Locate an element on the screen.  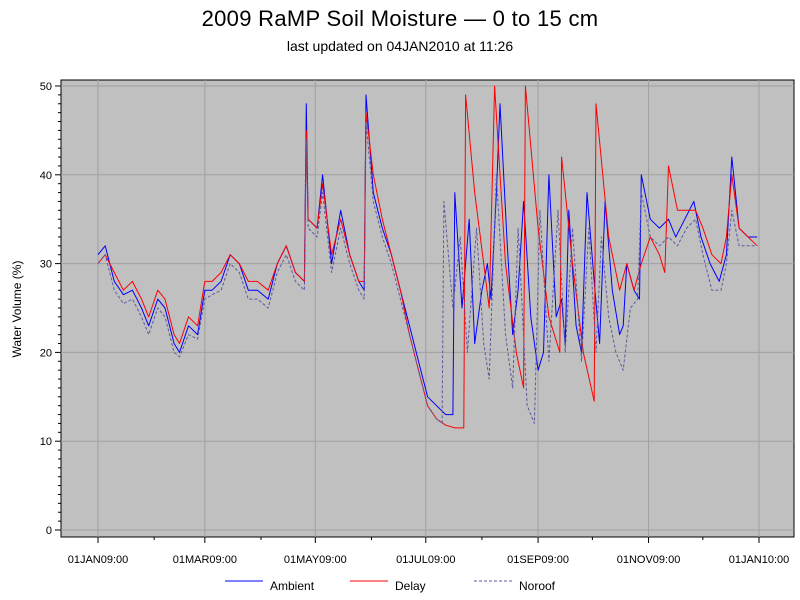
x-tick-label: 01JAN09:00 is located at coordinates (98, 560).